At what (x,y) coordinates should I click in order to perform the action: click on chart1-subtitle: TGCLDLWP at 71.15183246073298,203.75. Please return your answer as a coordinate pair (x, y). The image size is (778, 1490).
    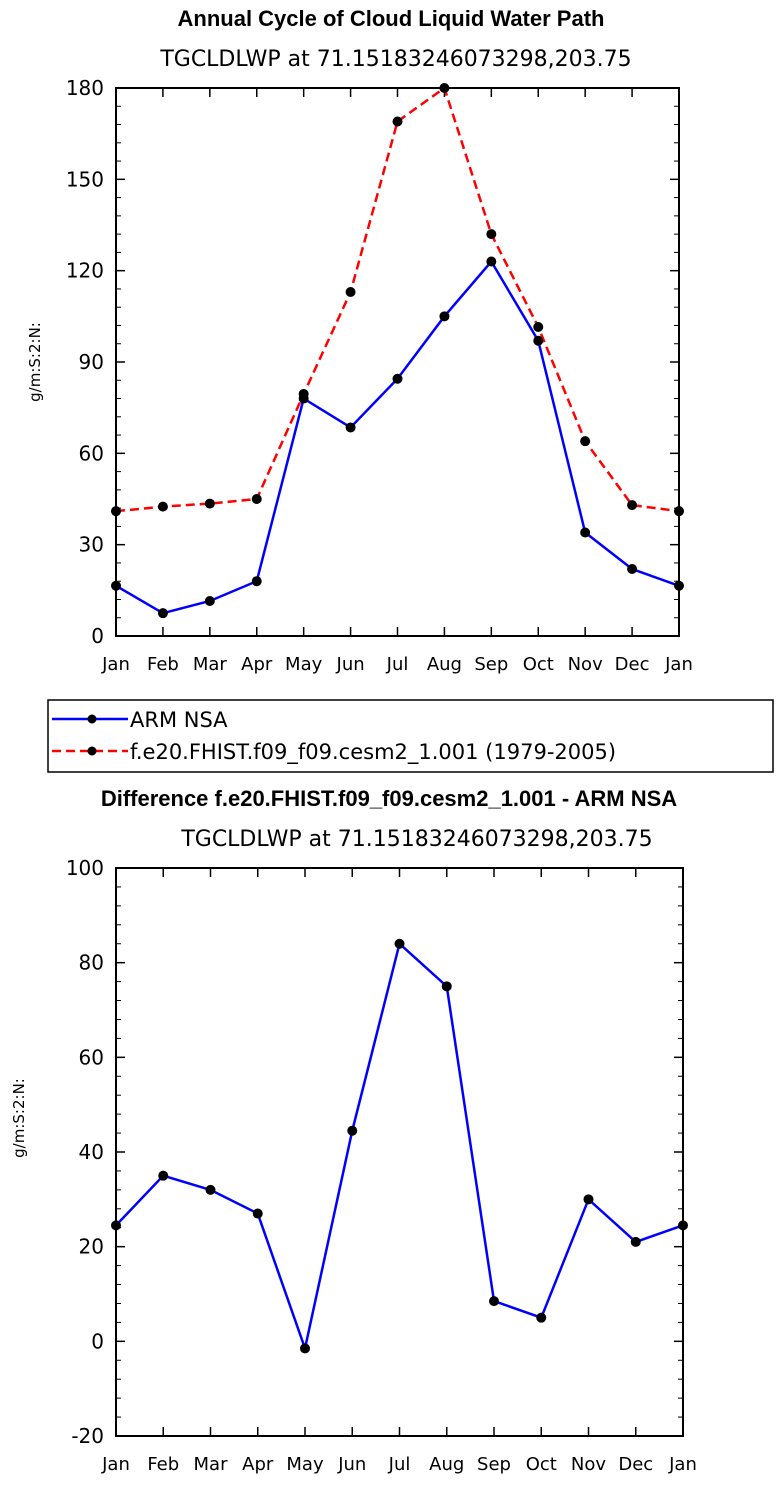
    Looking at the image, I should click on (395, 59).